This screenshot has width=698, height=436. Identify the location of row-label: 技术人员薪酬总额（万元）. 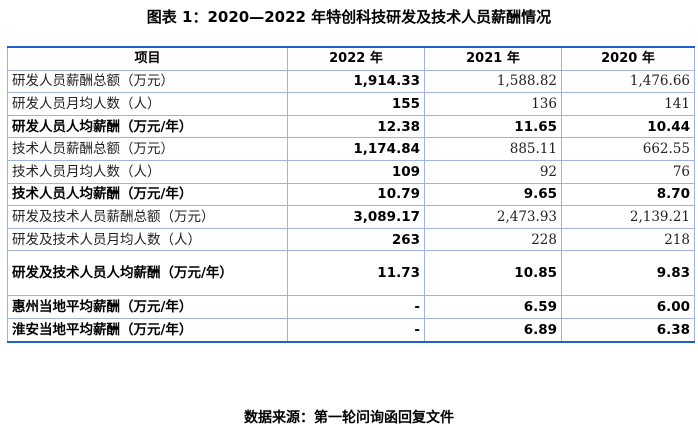
(147, 149).